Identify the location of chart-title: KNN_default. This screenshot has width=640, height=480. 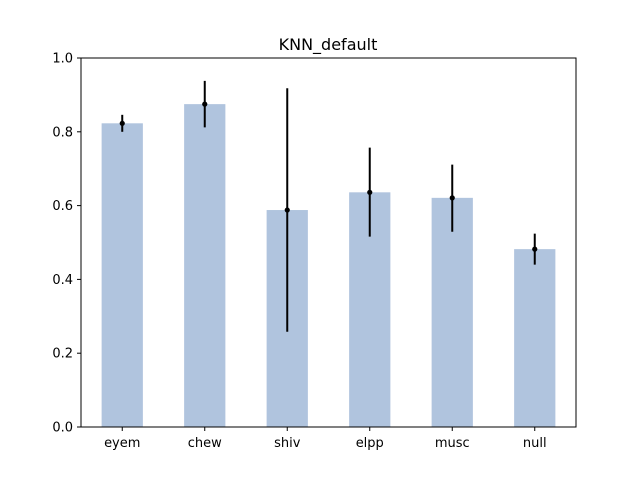
(328, 45).